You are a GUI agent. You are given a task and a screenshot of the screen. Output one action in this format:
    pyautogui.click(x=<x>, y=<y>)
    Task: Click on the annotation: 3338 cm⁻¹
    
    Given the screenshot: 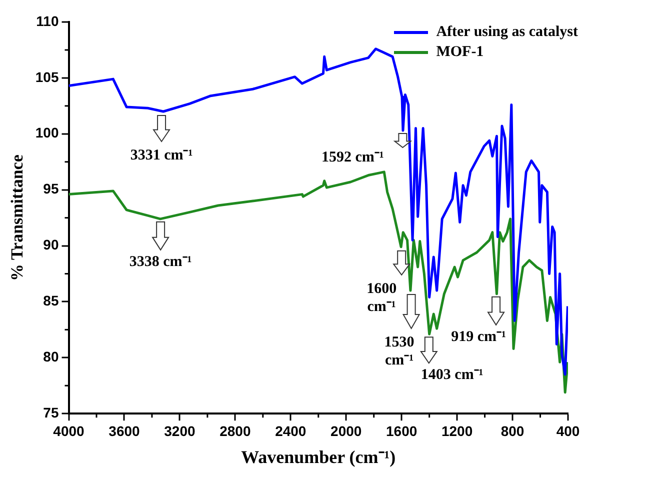 What is the action you would take?
    pyautogui.click(x=160, y=262)
    